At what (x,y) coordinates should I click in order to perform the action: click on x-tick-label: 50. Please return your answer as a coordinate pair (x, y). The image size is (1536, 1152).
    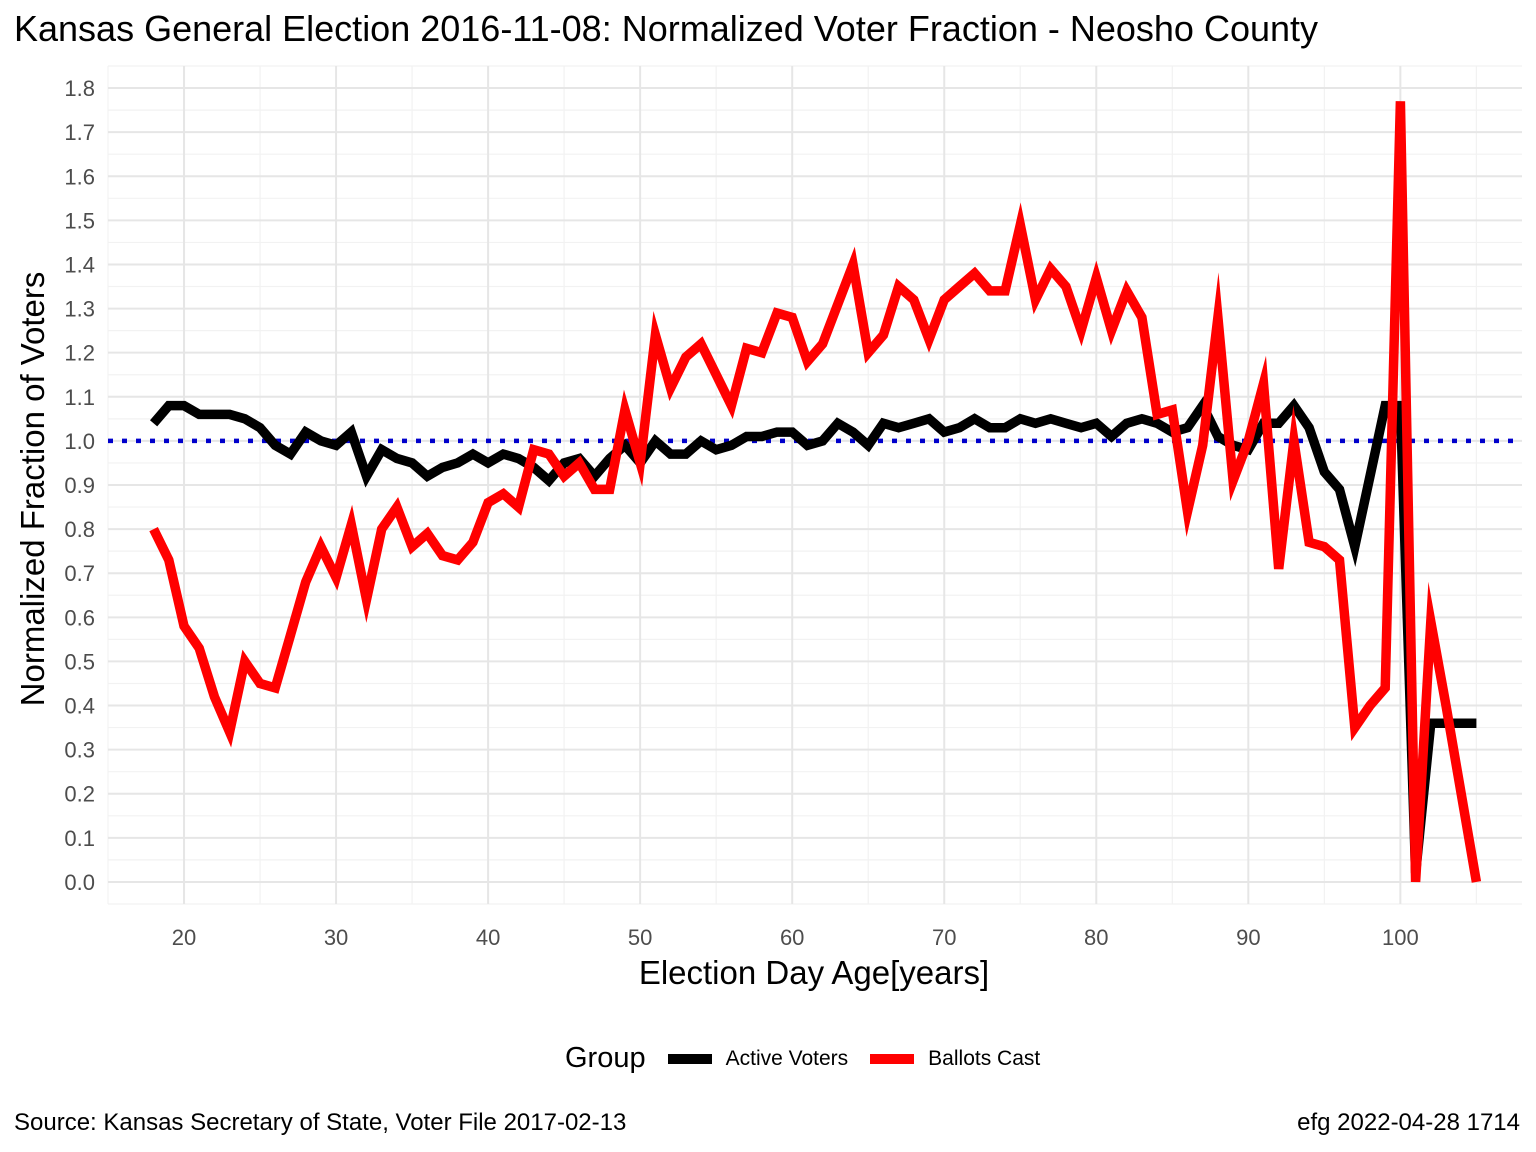
    Looking at the image, I should click on (640, 937).